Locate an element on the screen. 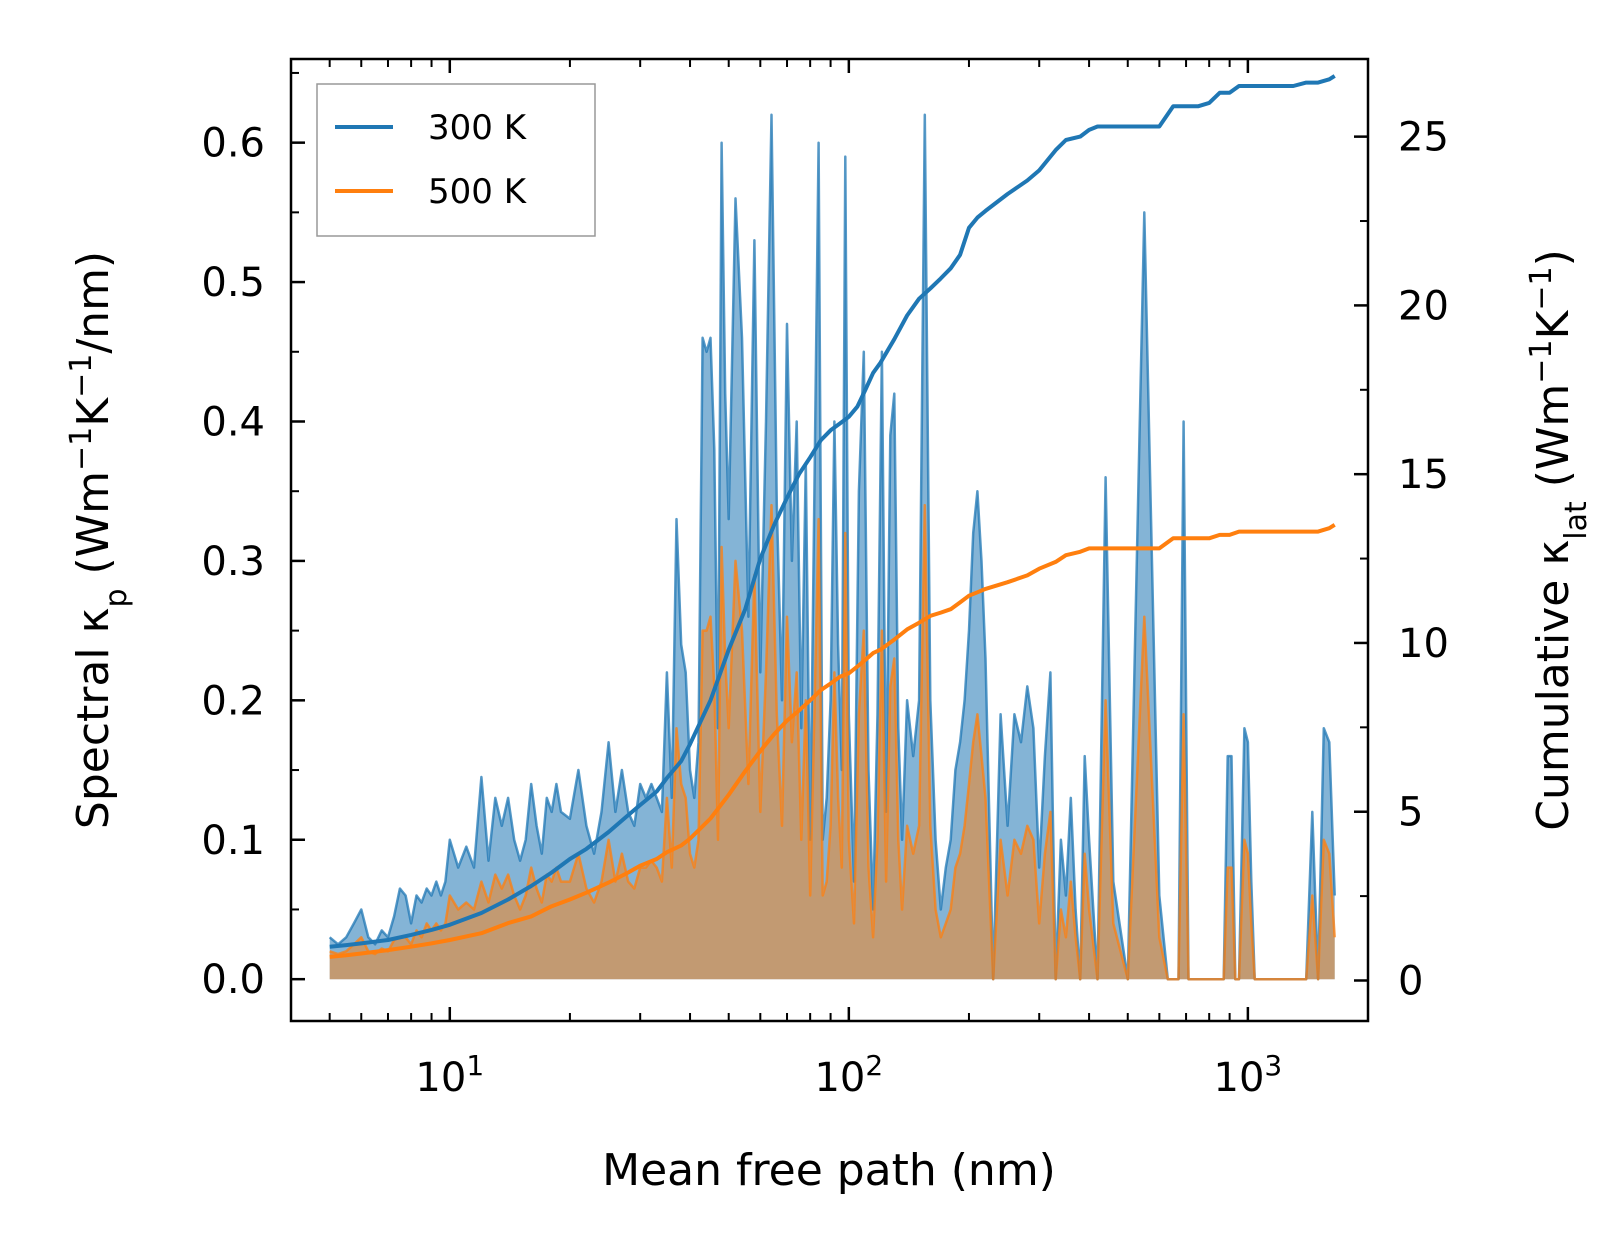  y-tick-label: 0.0 is located at coordinates (233, 980).